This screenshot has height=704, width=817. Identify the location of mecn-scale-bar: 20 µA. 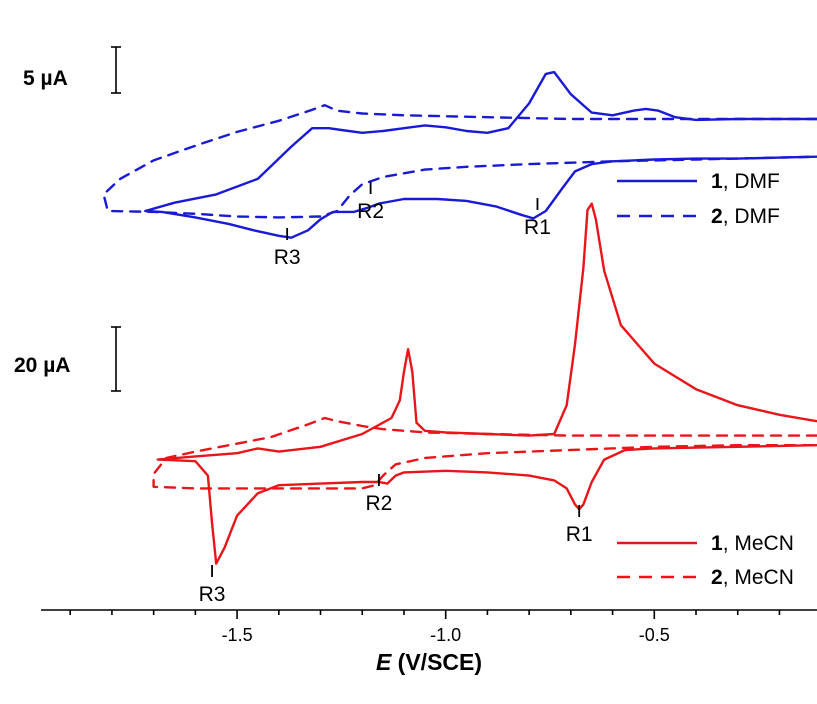
(67, 359).